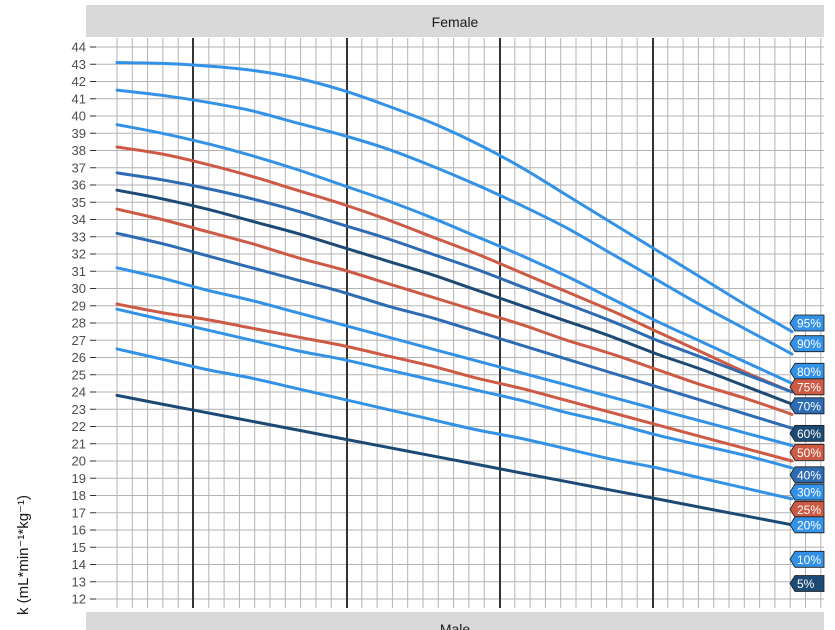 The height and width of the screenshot is (630, 835). Describe the element at coordinates (79, 98) in the screenshot. I see `y-tick-label: 41` at that location.